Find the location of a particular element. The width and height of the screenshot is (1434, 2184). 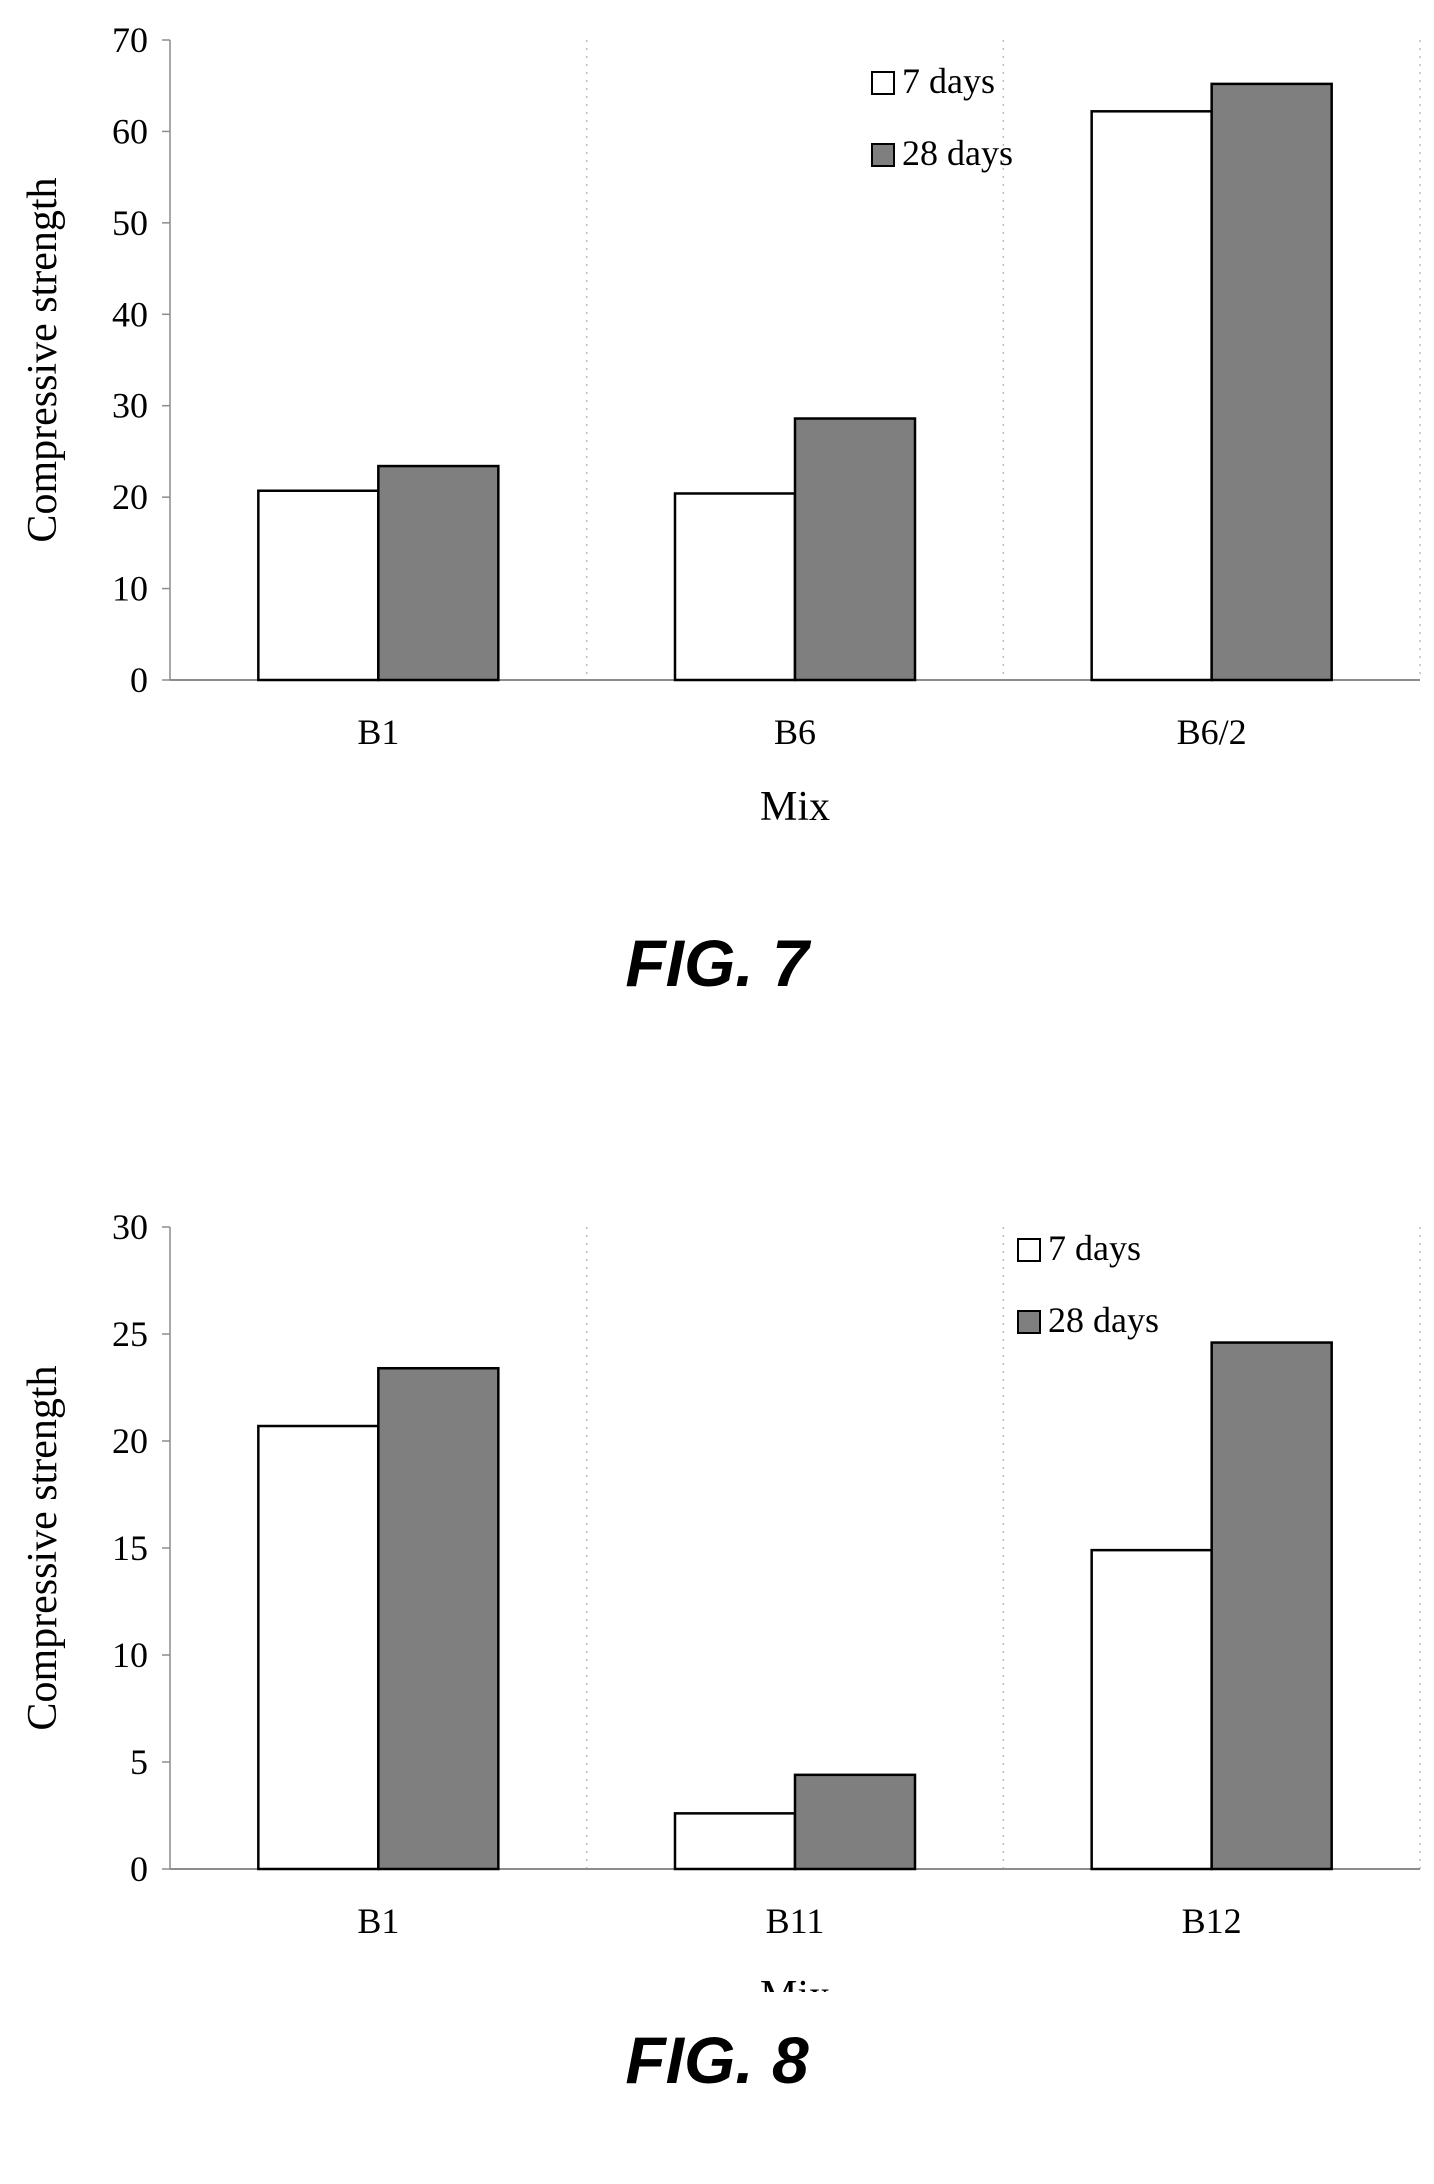

figure-caption: FIG. 7 is located at coordinates (717, 963).